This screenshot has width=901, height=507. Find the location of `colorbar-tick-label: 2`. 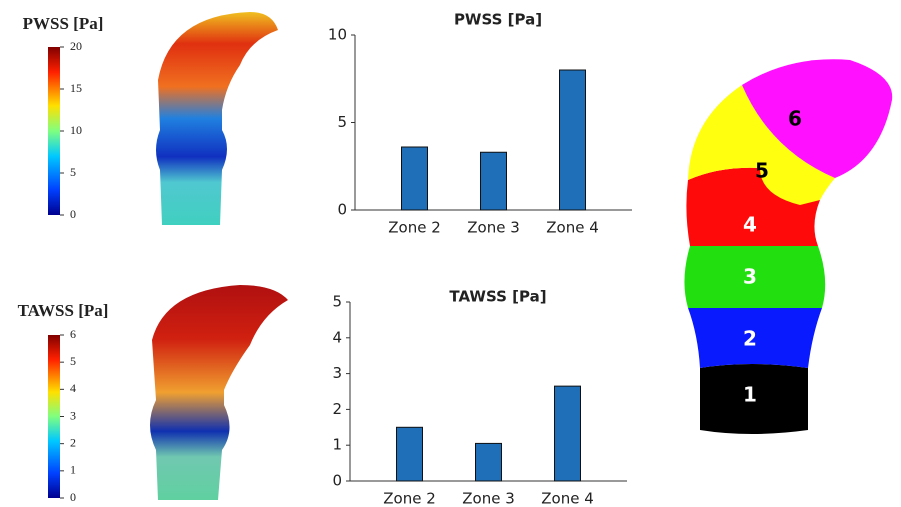

colorbar-tick-label: 2 is located at coordinates (73, 442).